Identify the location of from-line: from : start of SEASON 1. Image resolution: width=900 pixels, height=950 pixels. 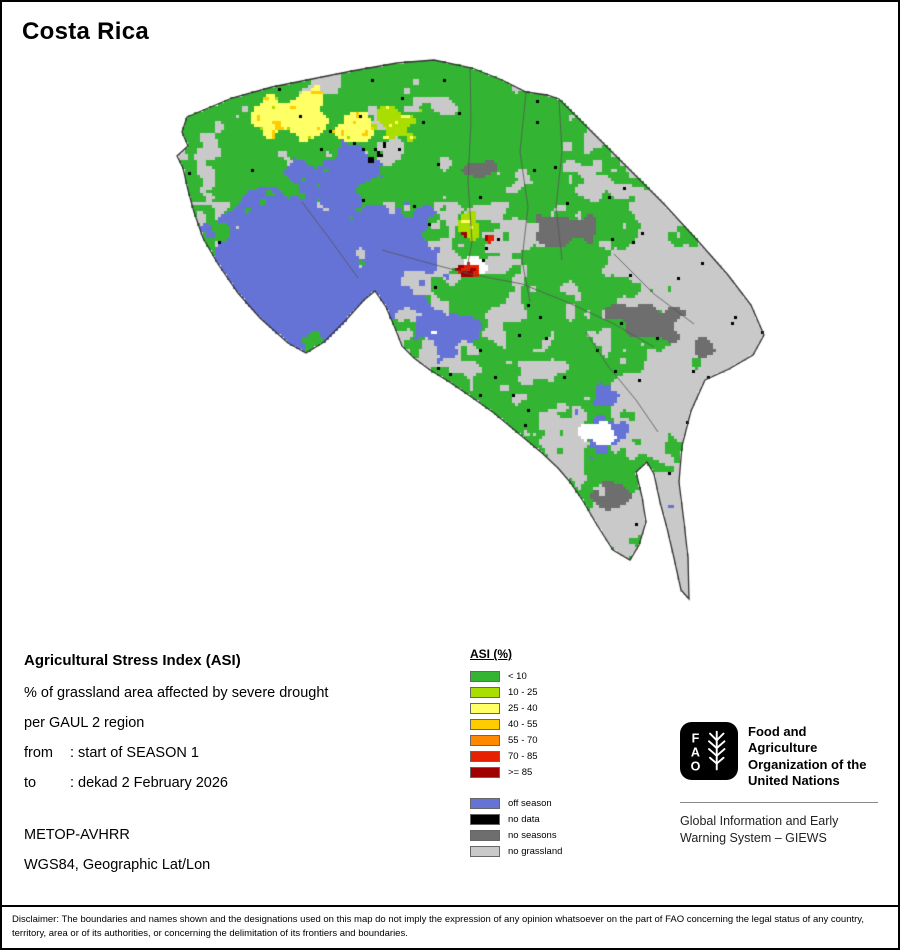
(176, 753).